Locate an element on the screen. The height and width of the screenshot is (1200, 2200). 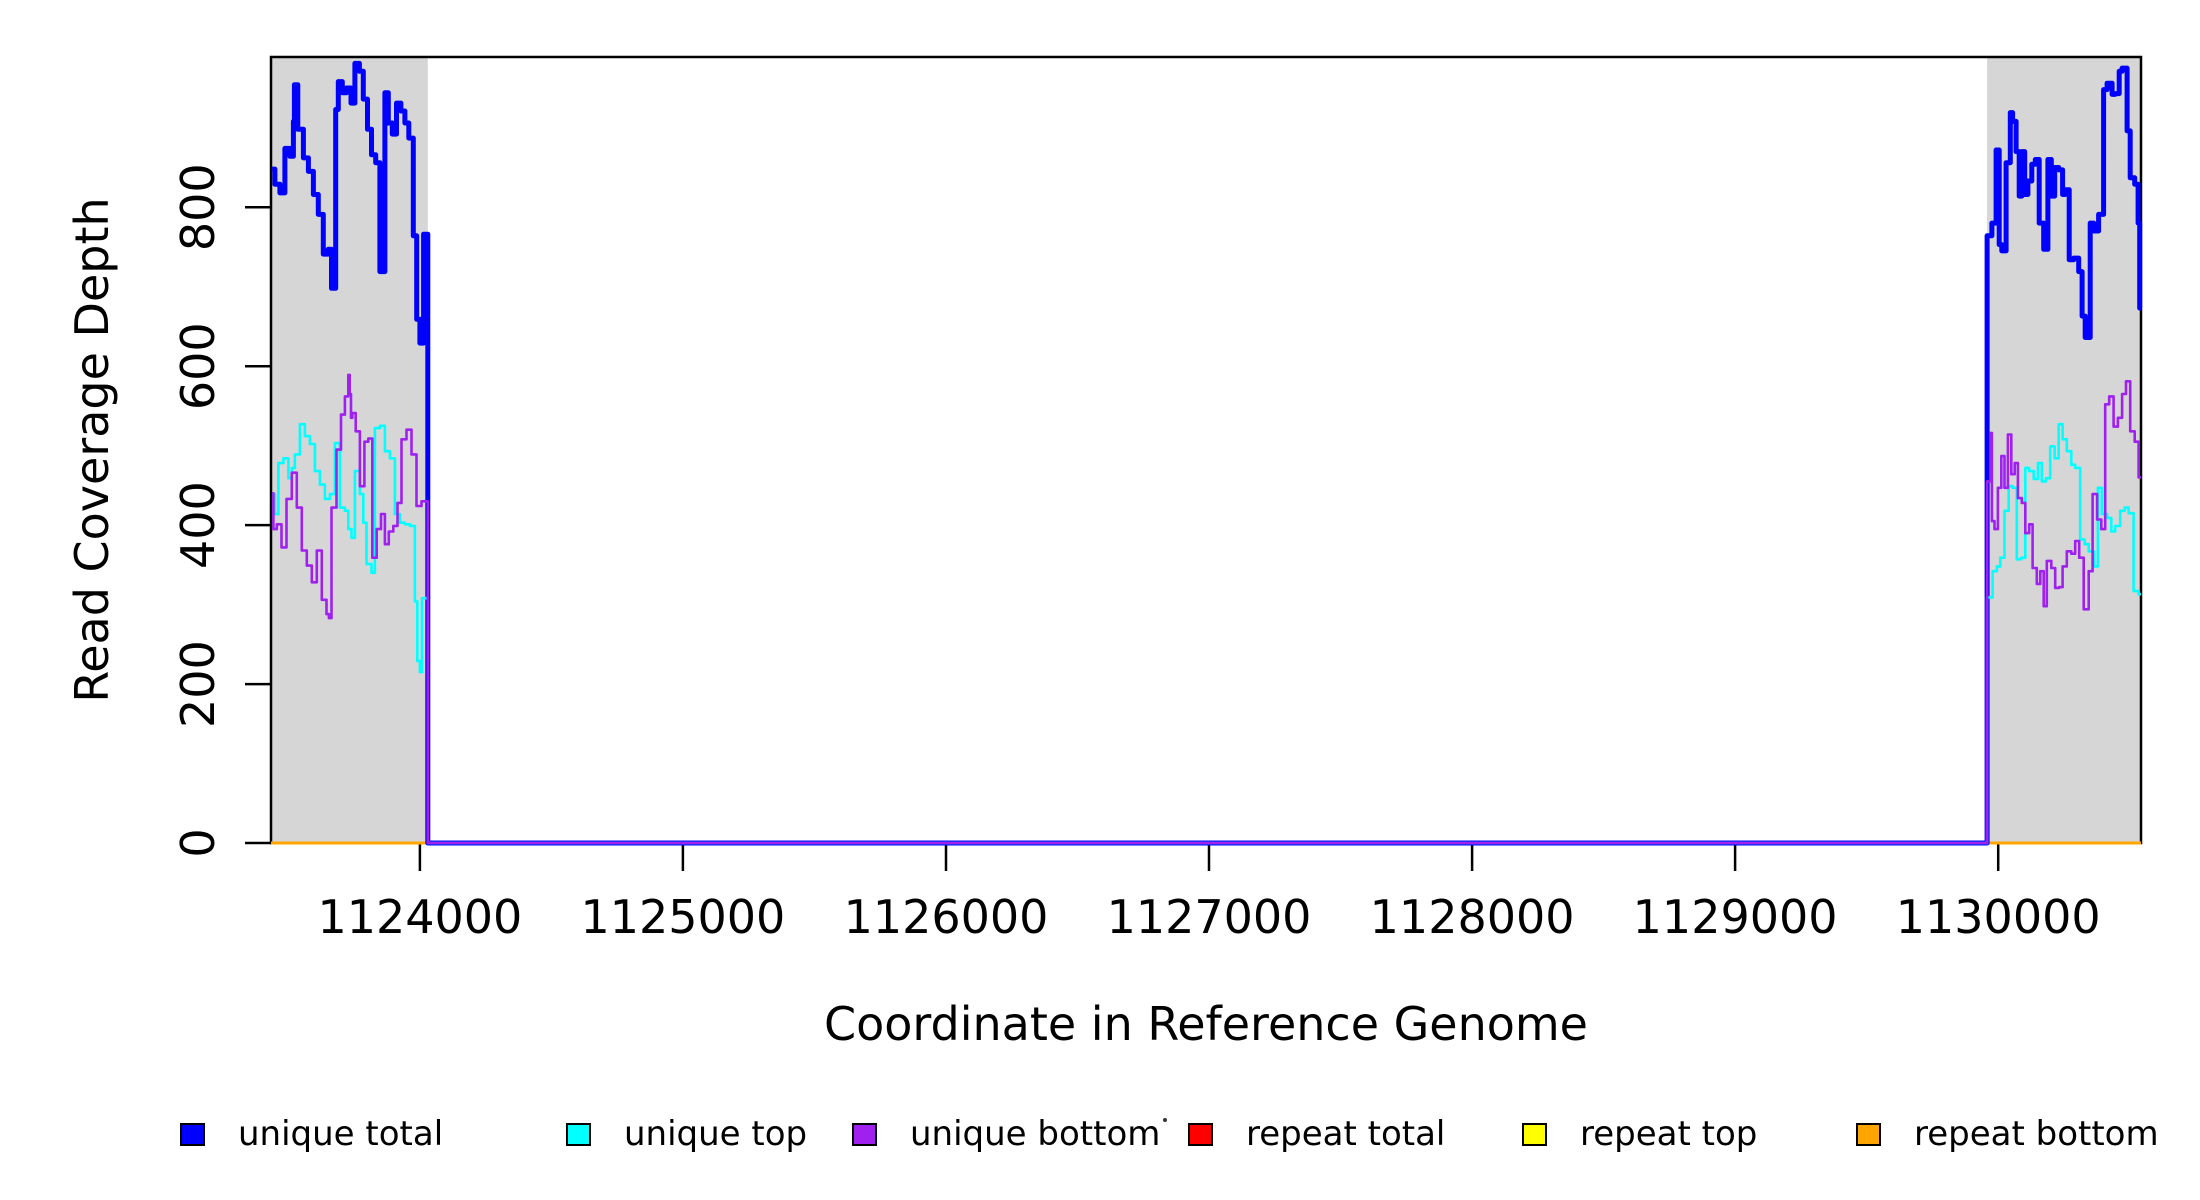
y-tick-label: 0 is located at coordinates (198, 842).